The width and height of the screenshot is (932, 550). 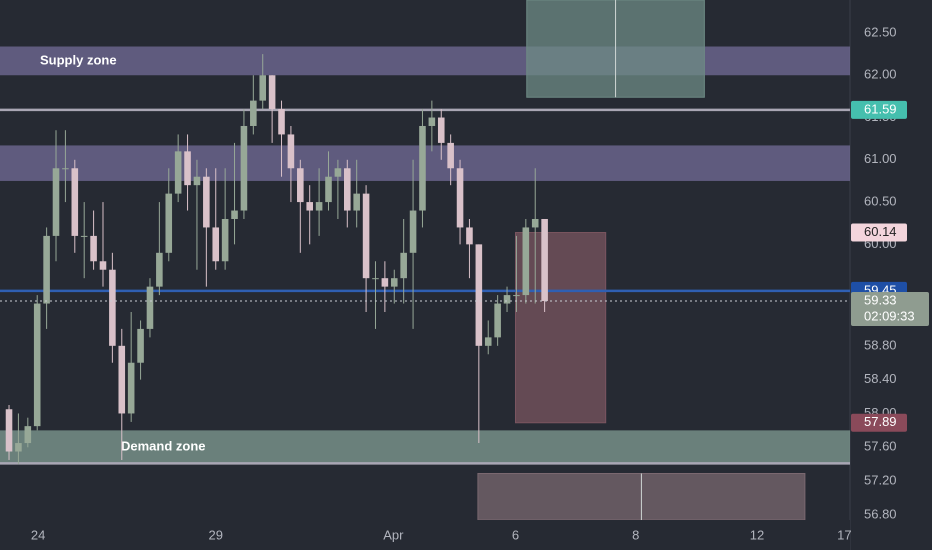 What do you see at coordinates (880, 513) in the screenshot?
I see `y-tick-label: 56.80` at bounding box center [880, 513].